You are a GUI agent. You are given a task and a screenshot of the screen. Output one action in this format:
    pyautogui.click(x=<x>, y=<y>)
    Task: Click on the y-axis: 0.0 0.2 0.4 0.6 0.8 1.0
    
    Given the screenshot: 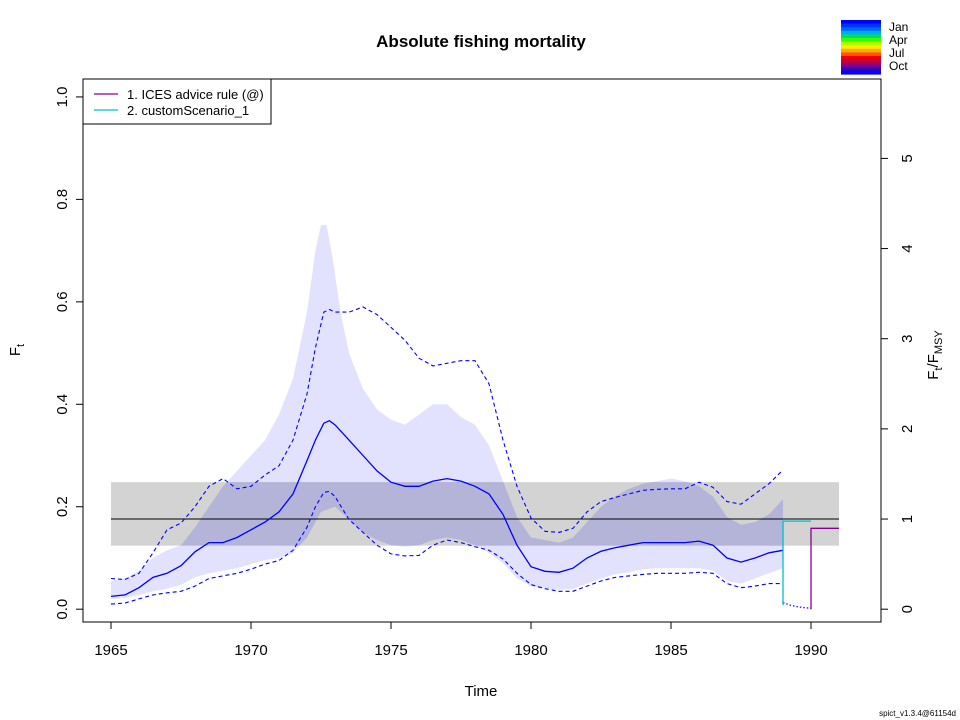 What is the action you would take?
    pyautogui.click(x=69, y=353)
    